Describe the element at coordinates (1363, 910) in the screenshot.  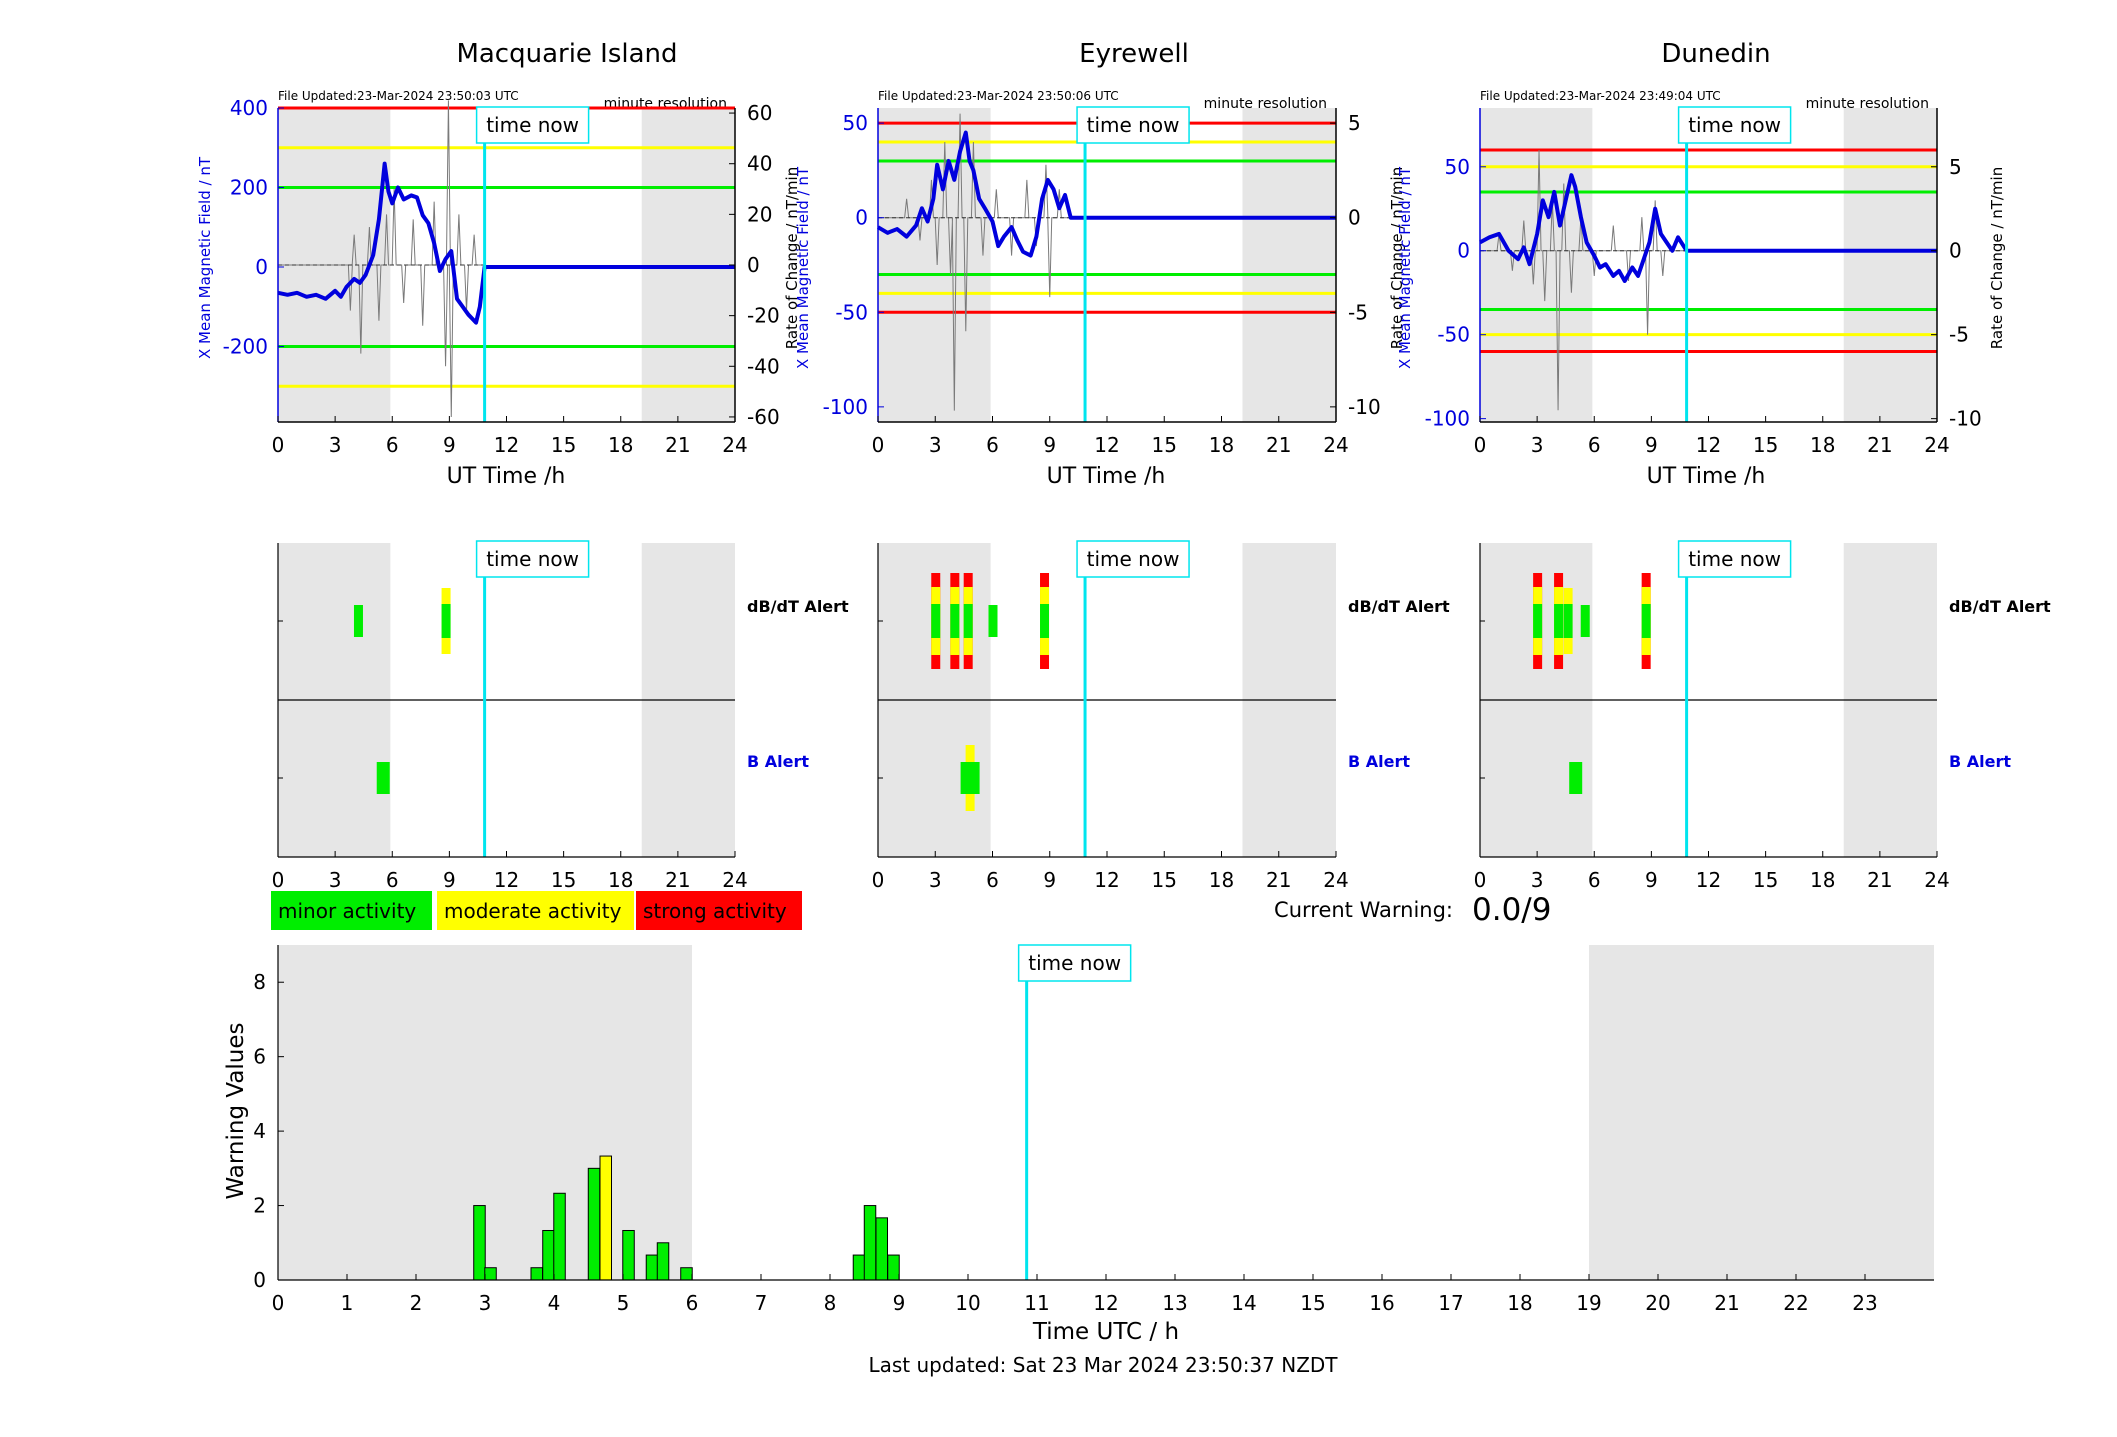
I see `current-warning-label: Current Warning:` at that location.